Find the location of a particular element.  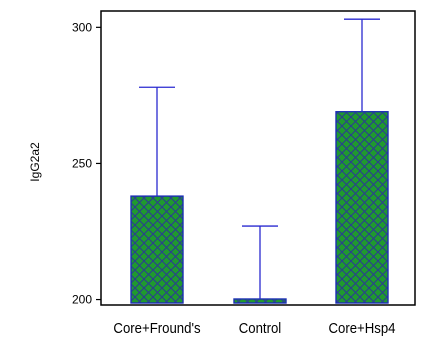

y-tick-label: 200 is located at coordinates (82, 300).